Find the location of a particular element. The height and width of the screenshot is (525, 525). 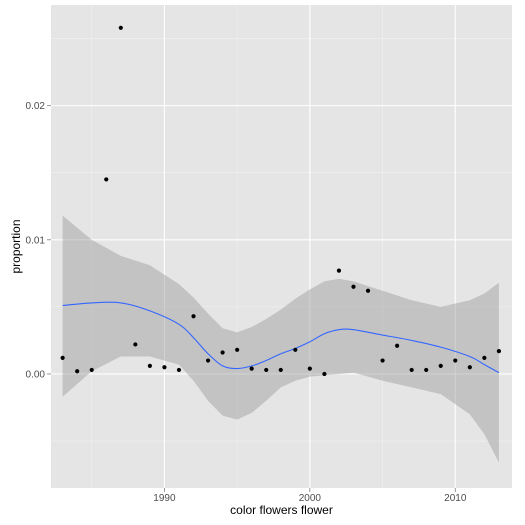

y-axis-ticks: 0.00 0.01 0.02 is located at coordinates (38, 240).